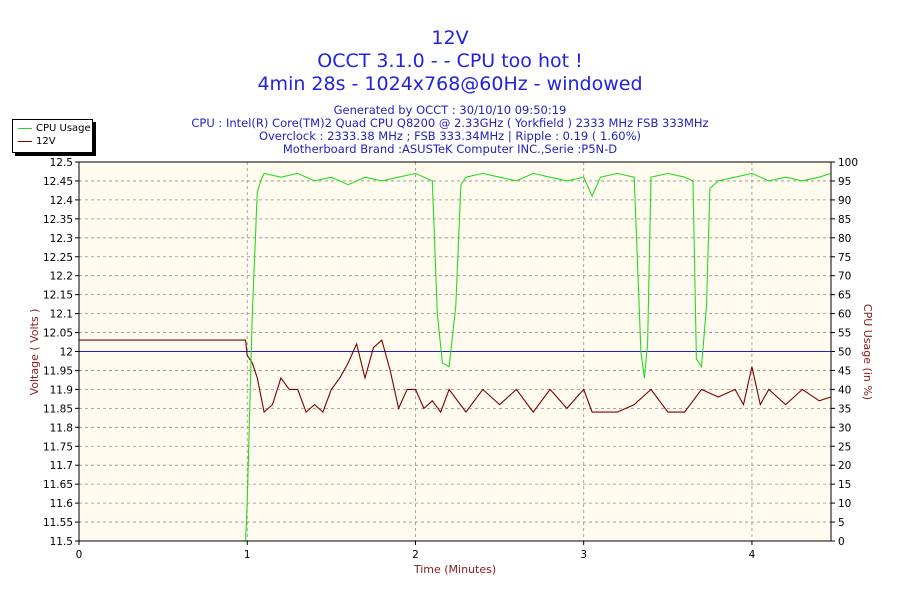 The image size is (900, 600). I want to click on chart-subtitle-test: OCCT 3.1.0 - - CPU too hot !, so click(450, 61).